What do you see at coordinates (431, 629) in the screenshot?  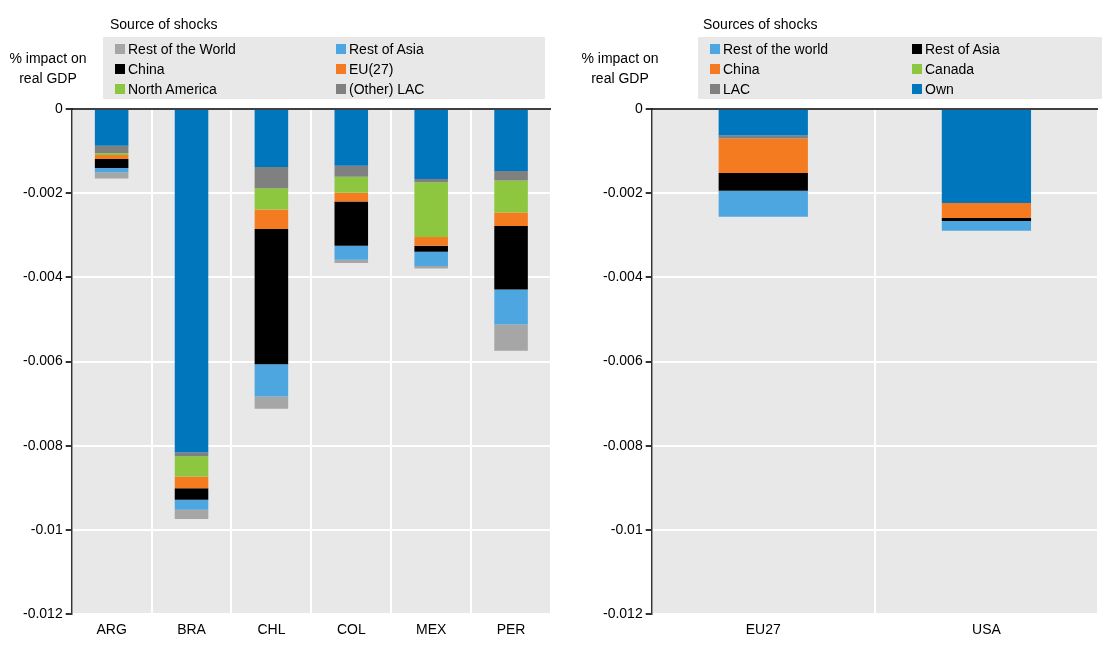 I see `x-tick-label: MEX` at bounding box center [431, 629].